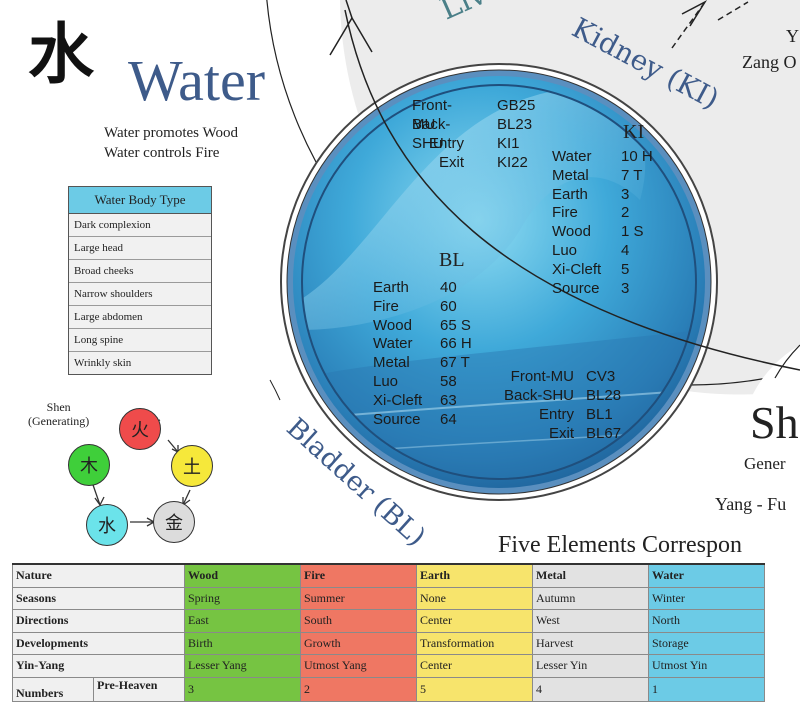 The height and width of the screenshot is (703, 800). What do you see at coordinates (355, 482) in the screenshot?
I see `bladder-arc-label: Bladder (BL)` at bounding box center [355, 482].